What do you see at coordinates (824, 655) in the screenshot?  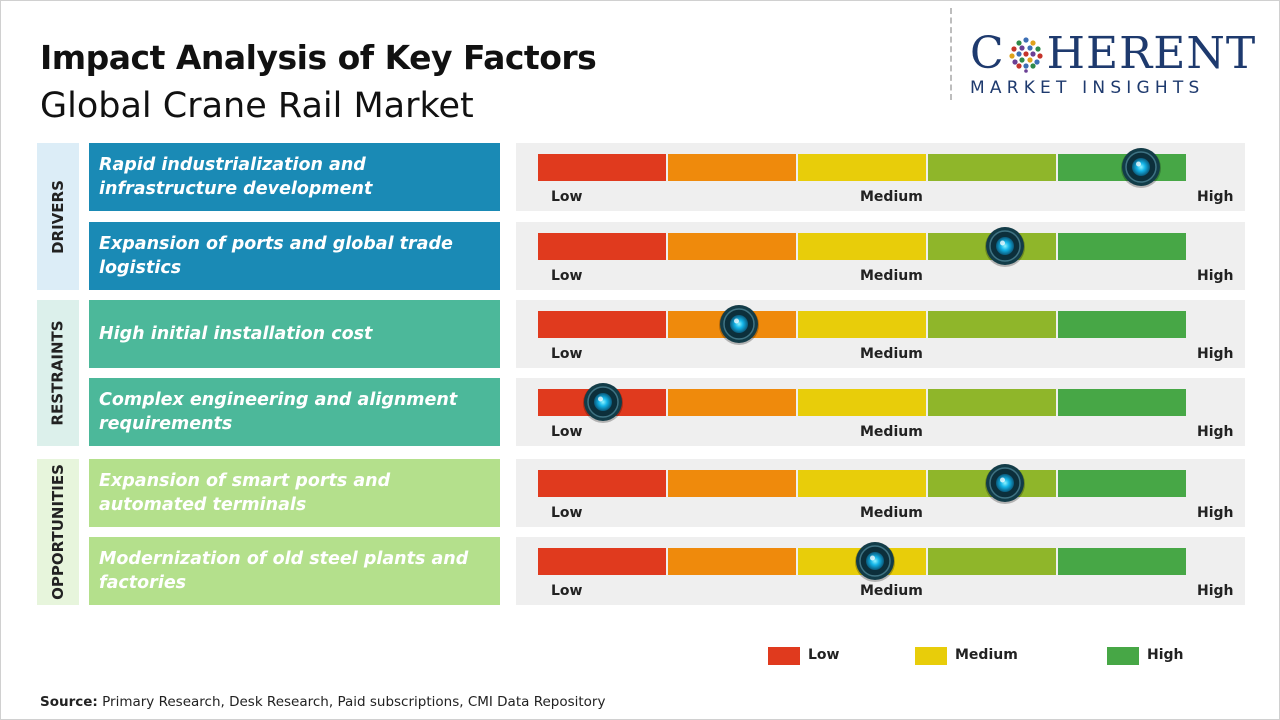 I see `legend-label-low: Low` at bounding box center [824, 655].